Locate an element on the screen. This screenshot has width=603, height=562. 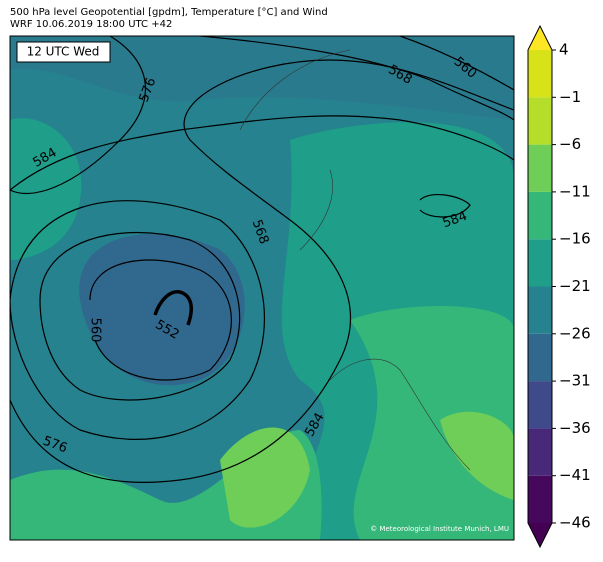
time-label: 12 UTC Wed is located at coordinates (63, 52).